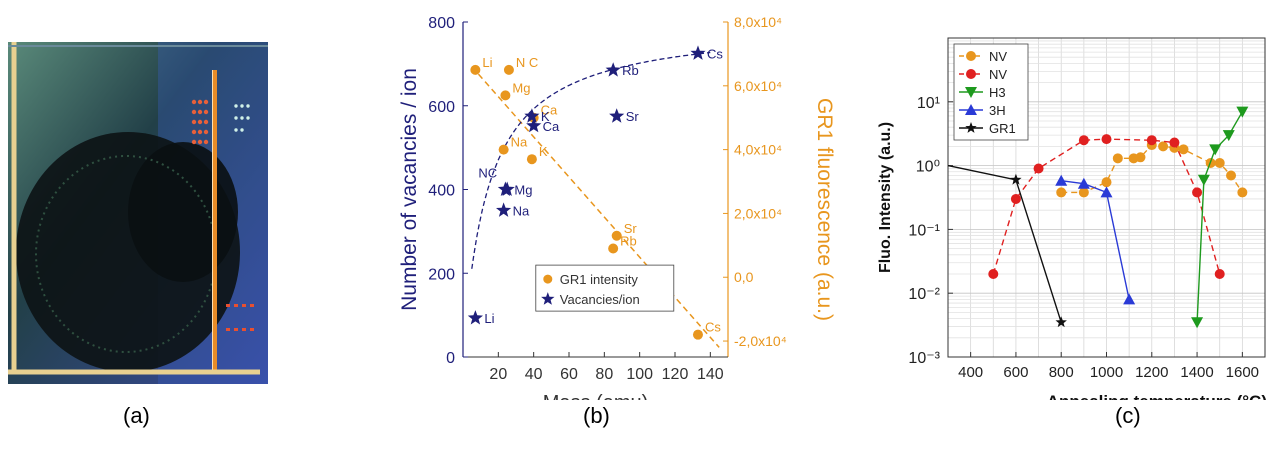 This screenshot has height=460, width=1281. What do you see at coordinates (628, 241) in the screenshot?
I see `gr1-point-label: Rb` at bounding box center [628, 241].